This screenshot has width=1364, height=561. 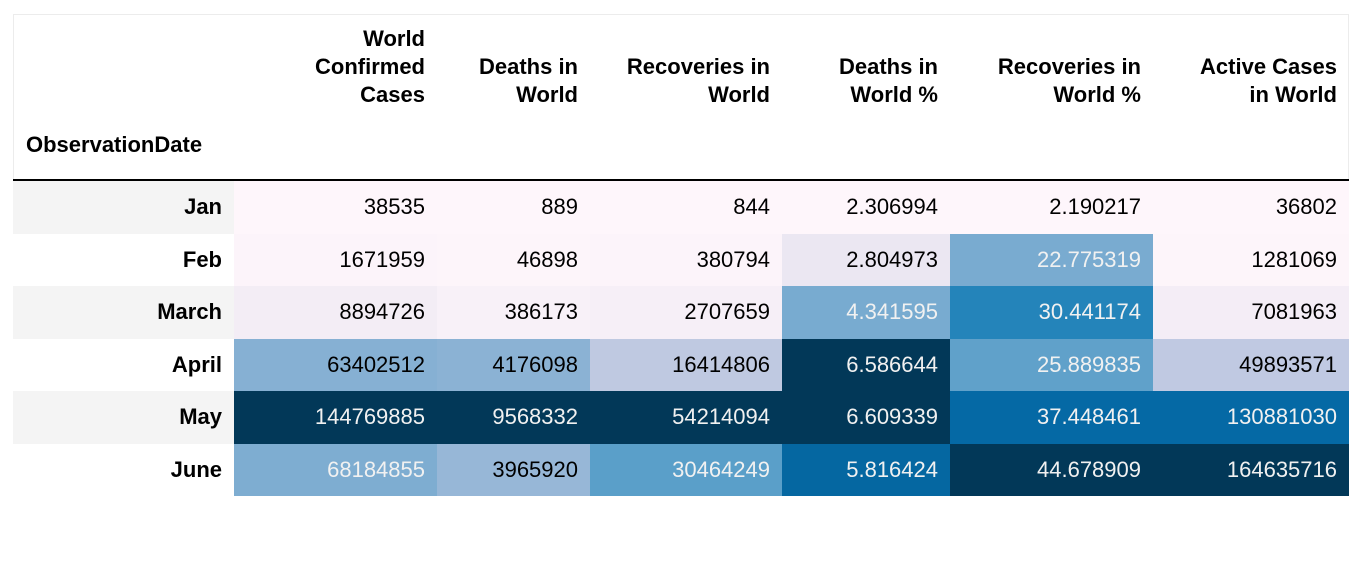 I want to click on row-label: April, so click(x=123, y=364).